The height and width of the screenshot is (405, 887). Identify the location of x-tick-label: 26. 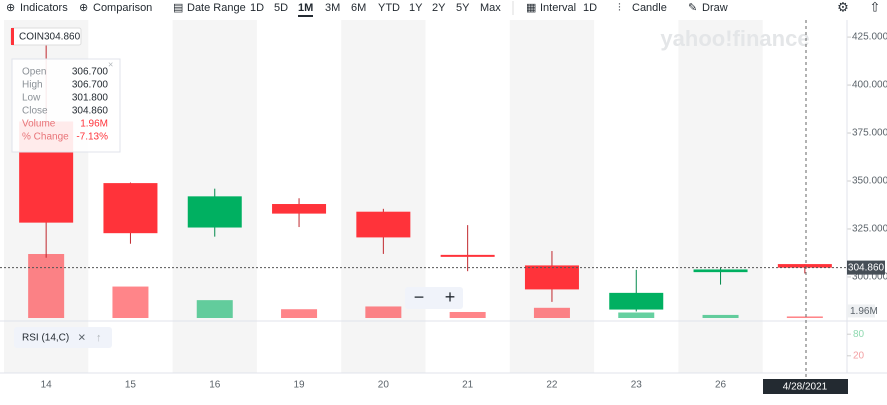
(721, 385).